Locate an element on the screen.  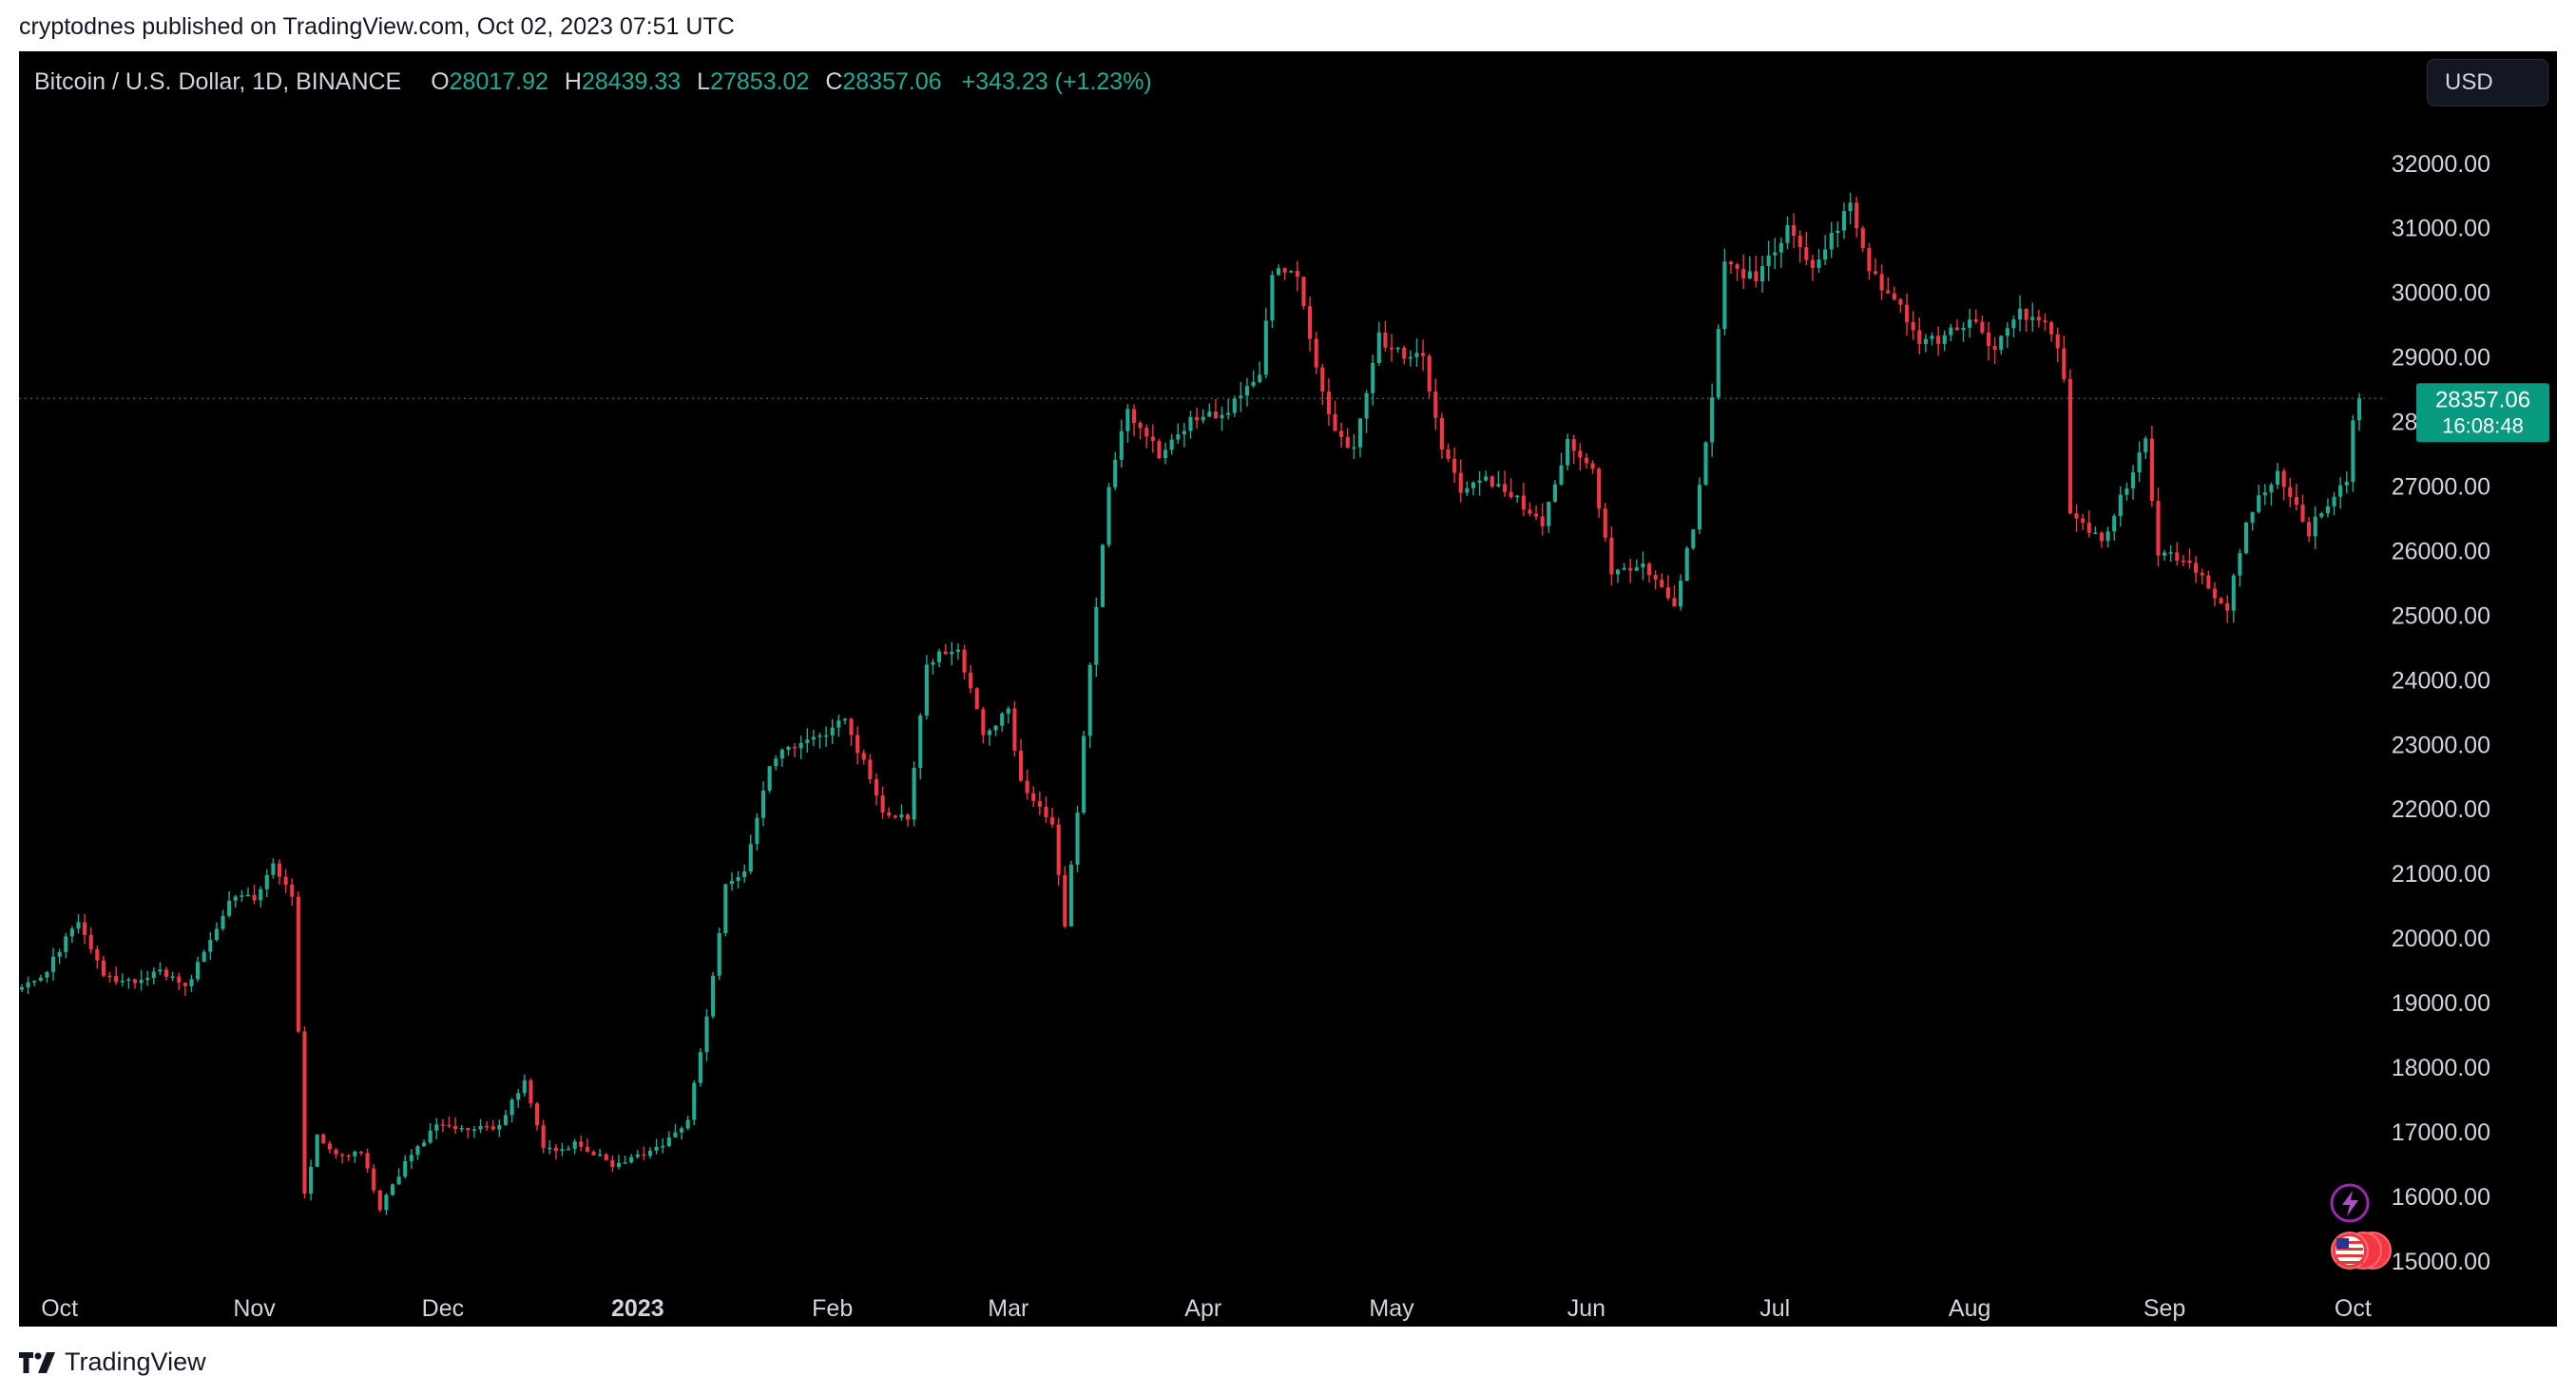
y-tick-label: 20000.00 is located at coordinates (2441, 939).